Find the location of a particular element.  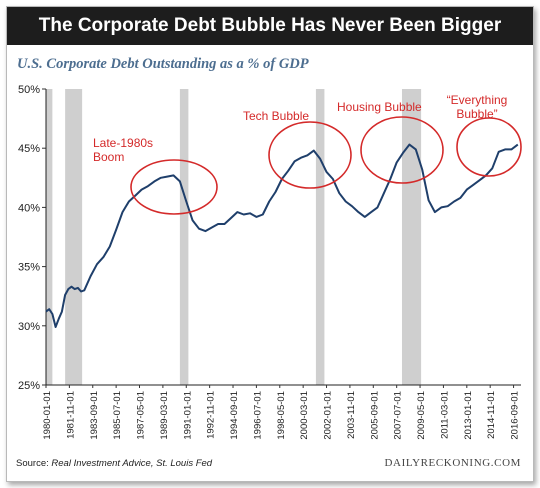

x-tick-label-7: 1992-11-01 is located at coordinates (211, 415).